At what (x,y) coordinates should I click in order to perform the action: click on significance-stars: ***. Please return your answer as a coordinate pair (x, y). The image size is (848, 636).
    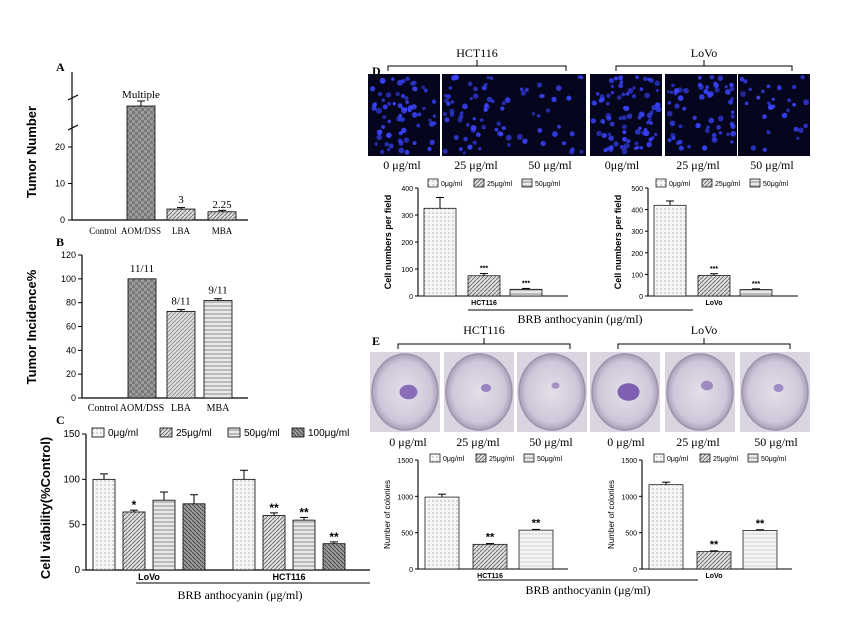
    Looking at the image, I should click on (756, 284).